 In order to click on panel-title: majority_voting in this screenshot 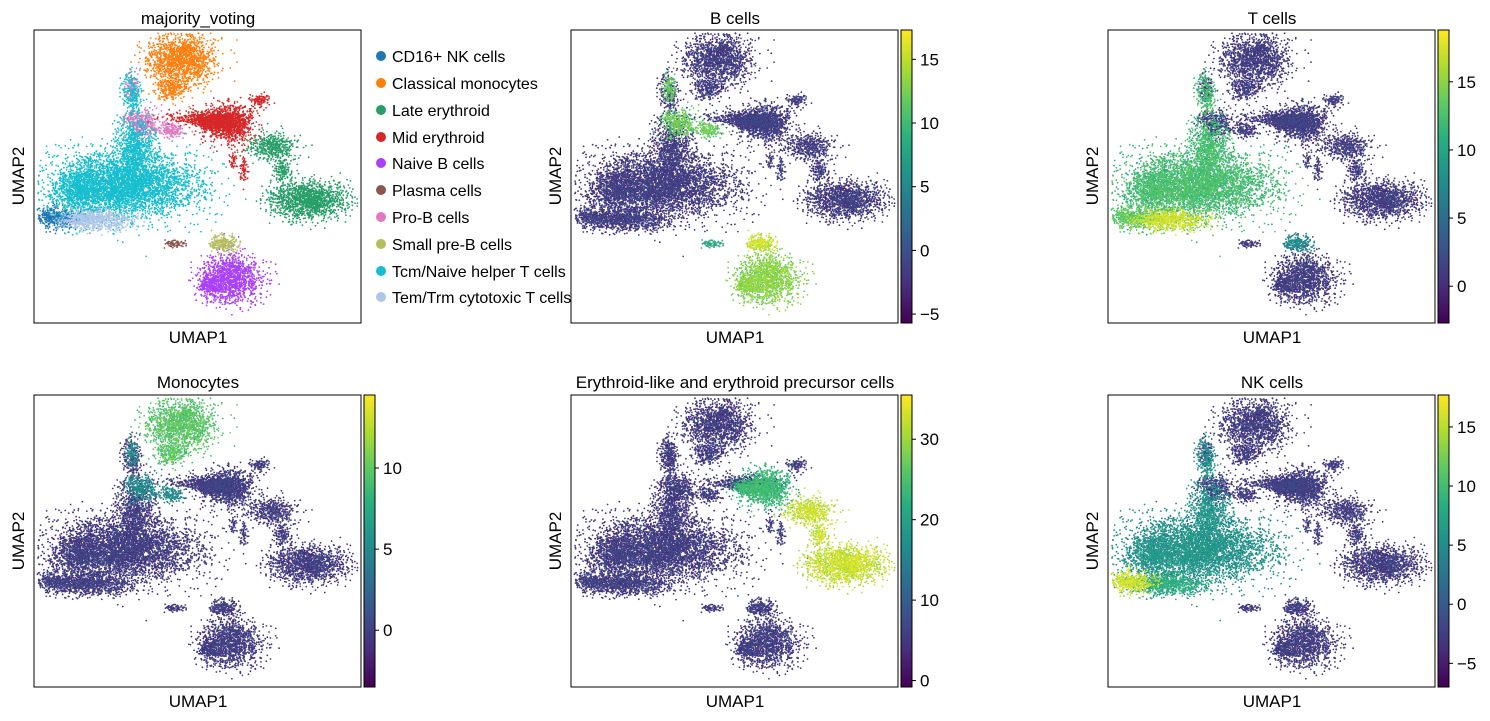, I will do `click(198, 18)`.